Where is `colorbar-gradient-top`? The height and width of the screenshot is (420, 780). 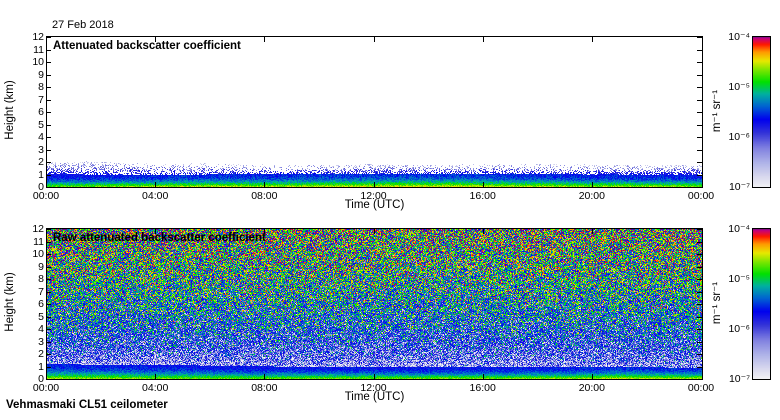 colorbar-gradient-top is located at coordinates (761, 112).